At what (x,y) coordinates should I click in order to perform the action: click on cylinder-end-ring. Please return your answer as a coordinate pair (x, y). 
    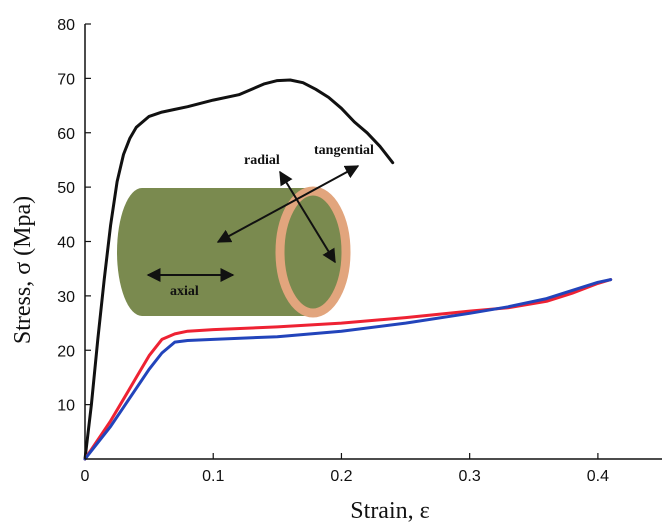
    Looking at the image, I should click on (313, 252).